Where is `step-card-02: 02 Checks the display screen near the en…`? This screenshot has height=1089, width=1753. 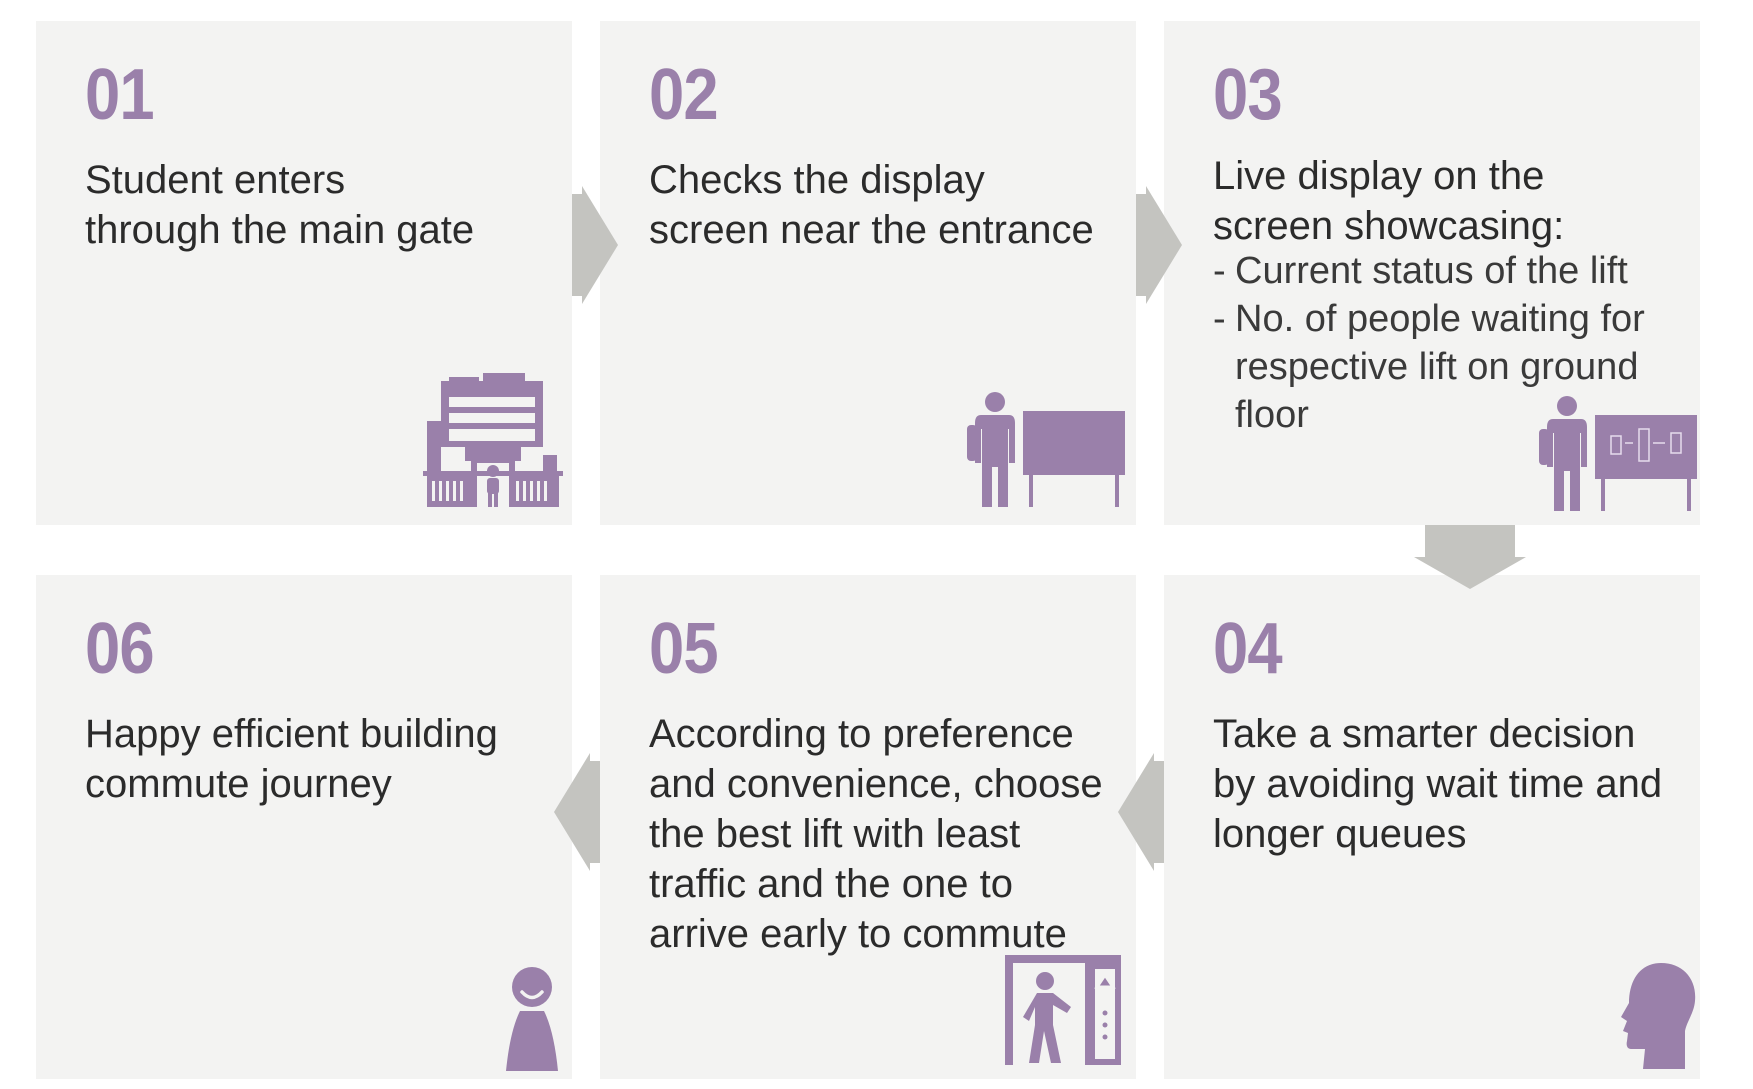
step-card-02: 02 Checks the display screen near the en… is located at coordinates (868, 273).